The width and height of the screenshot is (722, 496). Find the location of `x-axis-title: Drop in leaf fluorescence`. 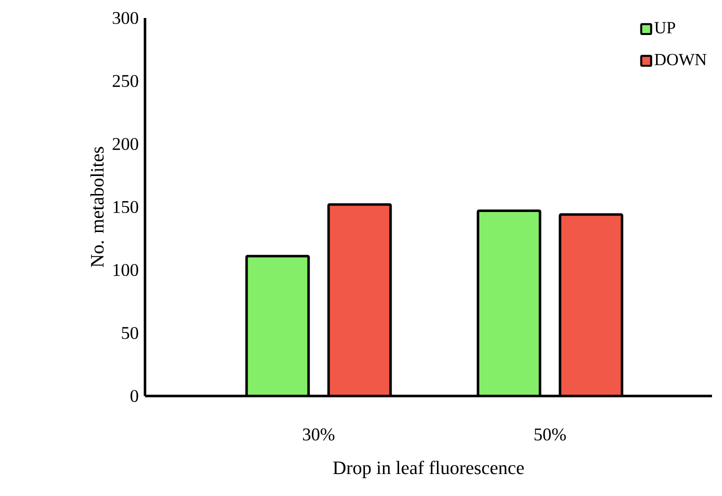

x-axis-title: Drop in leaf fluorescence is located at coordinates (428, 469).